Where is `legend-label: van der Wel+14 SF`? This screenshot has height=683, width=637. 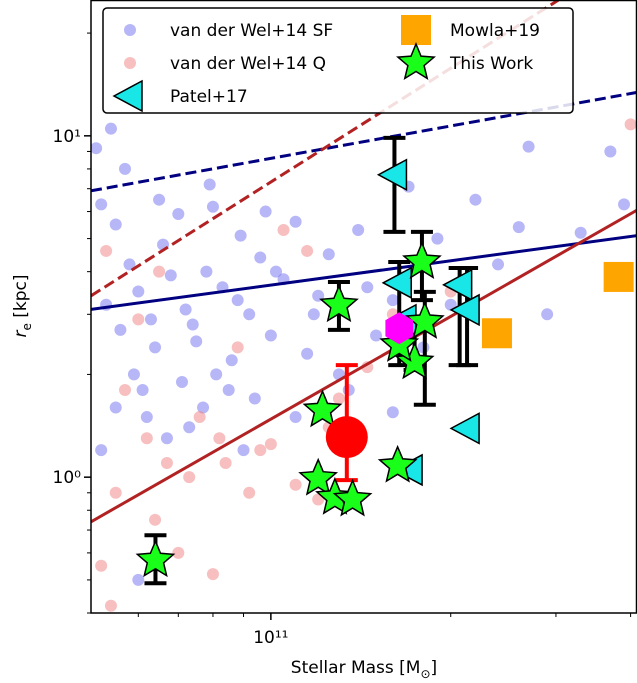 legend-label: van der Wel+14 SF is located at coordinates (251, 31).